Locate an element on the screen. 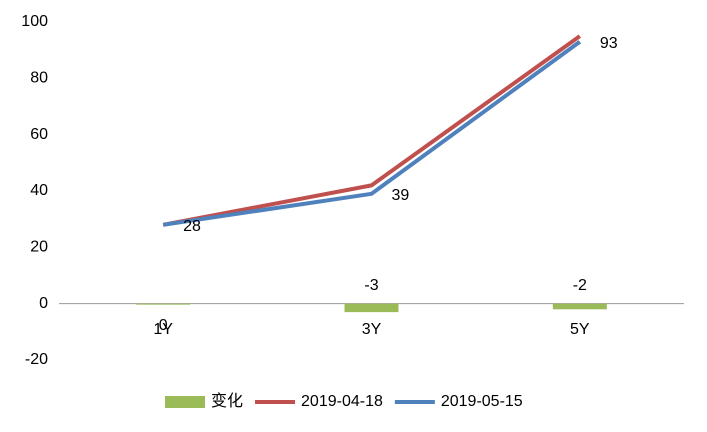  data-label: -3 is located at coordinates (371, 285).